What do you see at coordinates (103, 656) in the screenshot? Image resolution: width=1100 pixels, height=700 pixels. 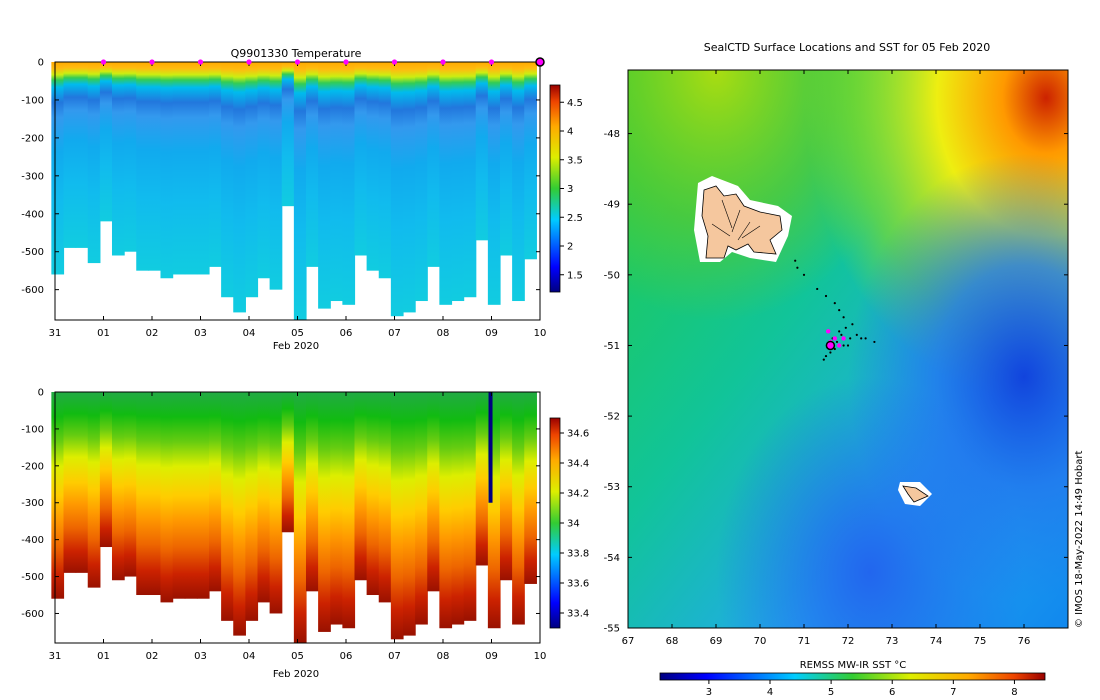 I see `x-tick-label: 01` at bounding box center [103, 656].